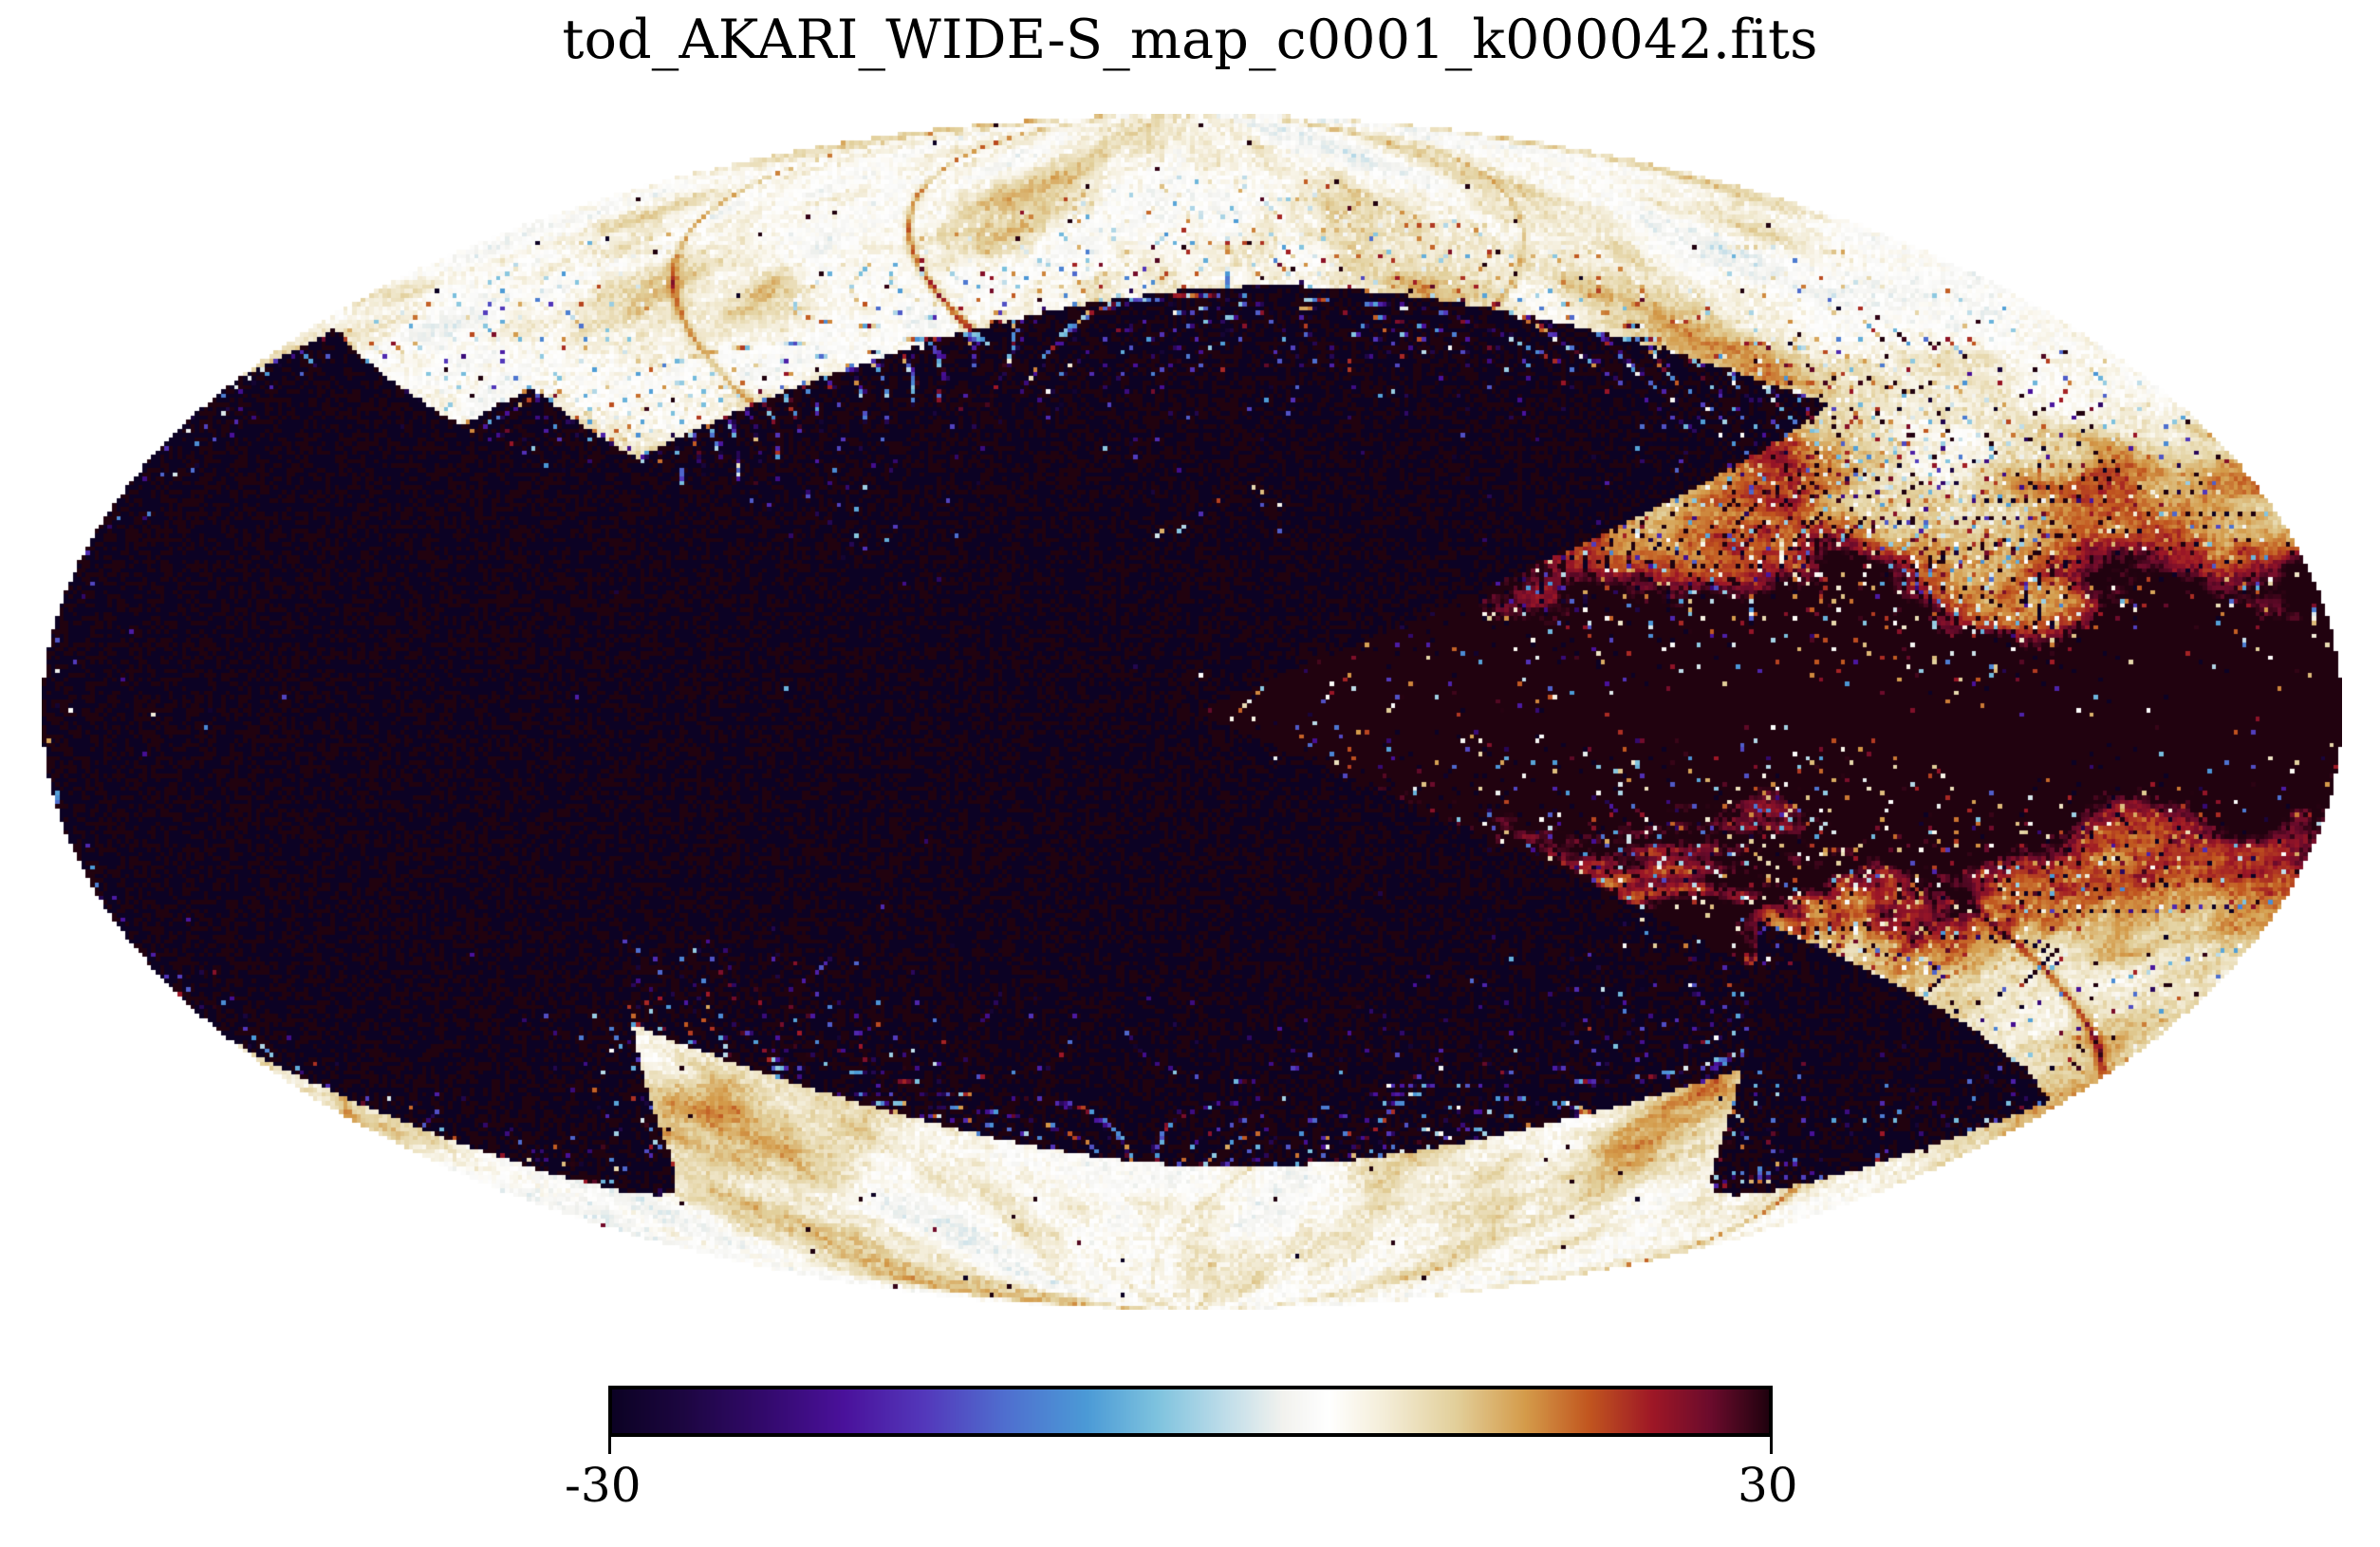  Describe the element at coordinates (1768, 1485) in the screenshot. I see `colorbar-max-label: 30` at that location.